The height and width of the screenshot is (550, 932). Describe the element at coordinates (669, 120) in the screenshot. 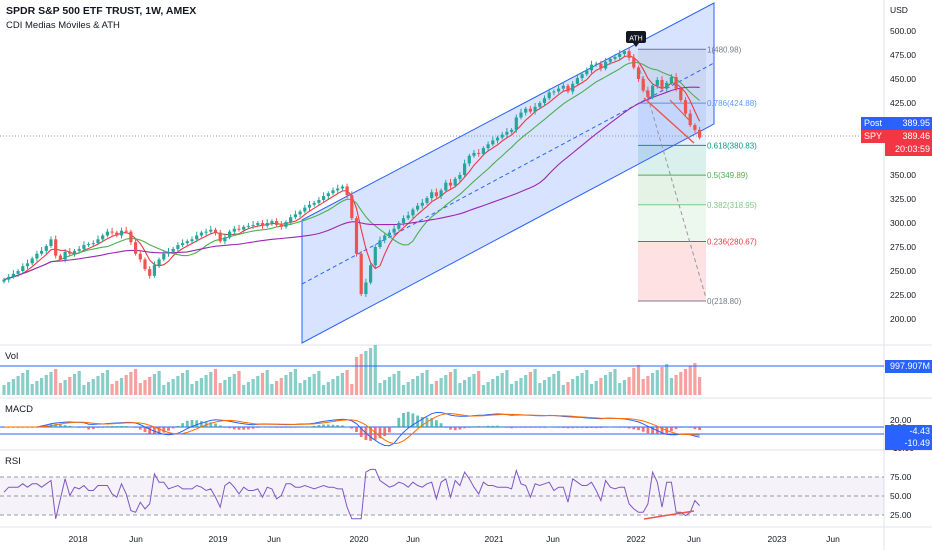

I see `trend-lines` at that location.